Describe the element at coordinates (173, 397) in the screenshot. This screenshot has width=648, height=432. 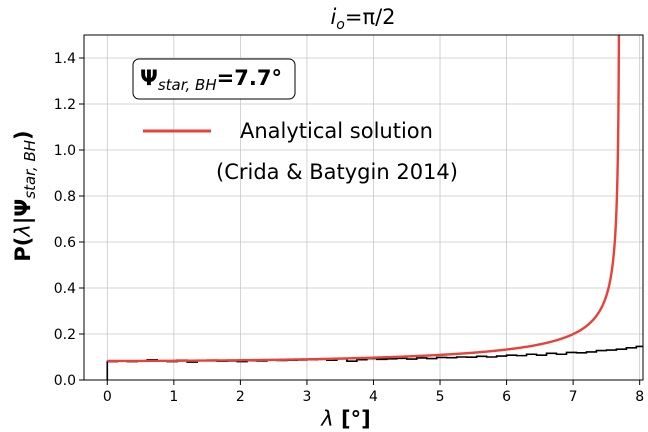
I see `x-tick-label: 1` at that location.